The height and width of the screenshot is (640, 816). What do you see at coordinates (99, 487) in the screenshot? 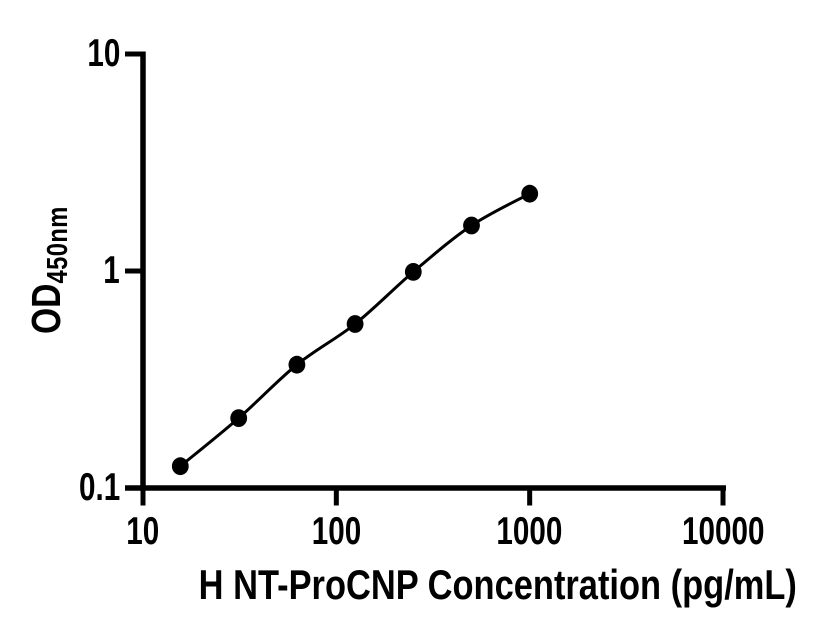
I see `y-tick-label: 0.1` at bounding box center [99, 487].